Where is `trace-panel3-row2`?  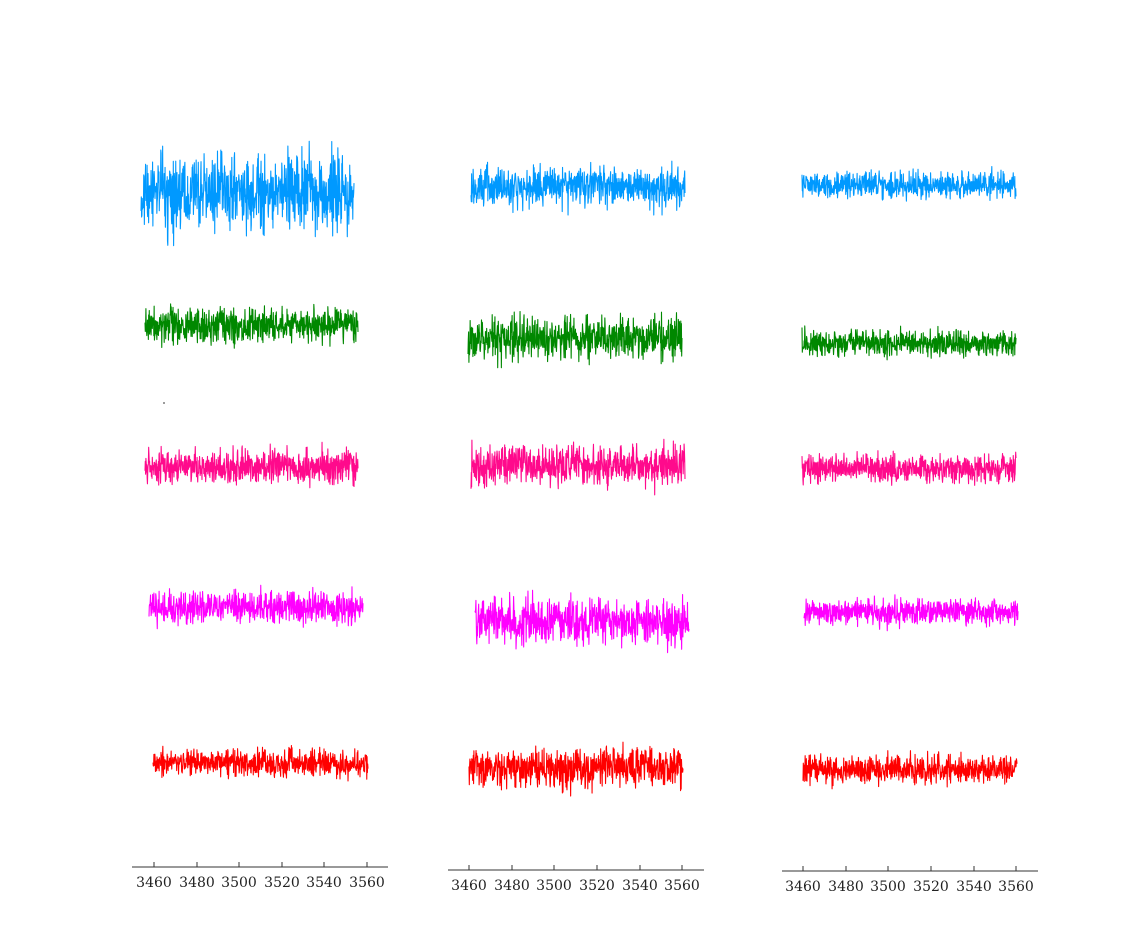 trace-panel3-row2 is located at coordinates (909, 343).